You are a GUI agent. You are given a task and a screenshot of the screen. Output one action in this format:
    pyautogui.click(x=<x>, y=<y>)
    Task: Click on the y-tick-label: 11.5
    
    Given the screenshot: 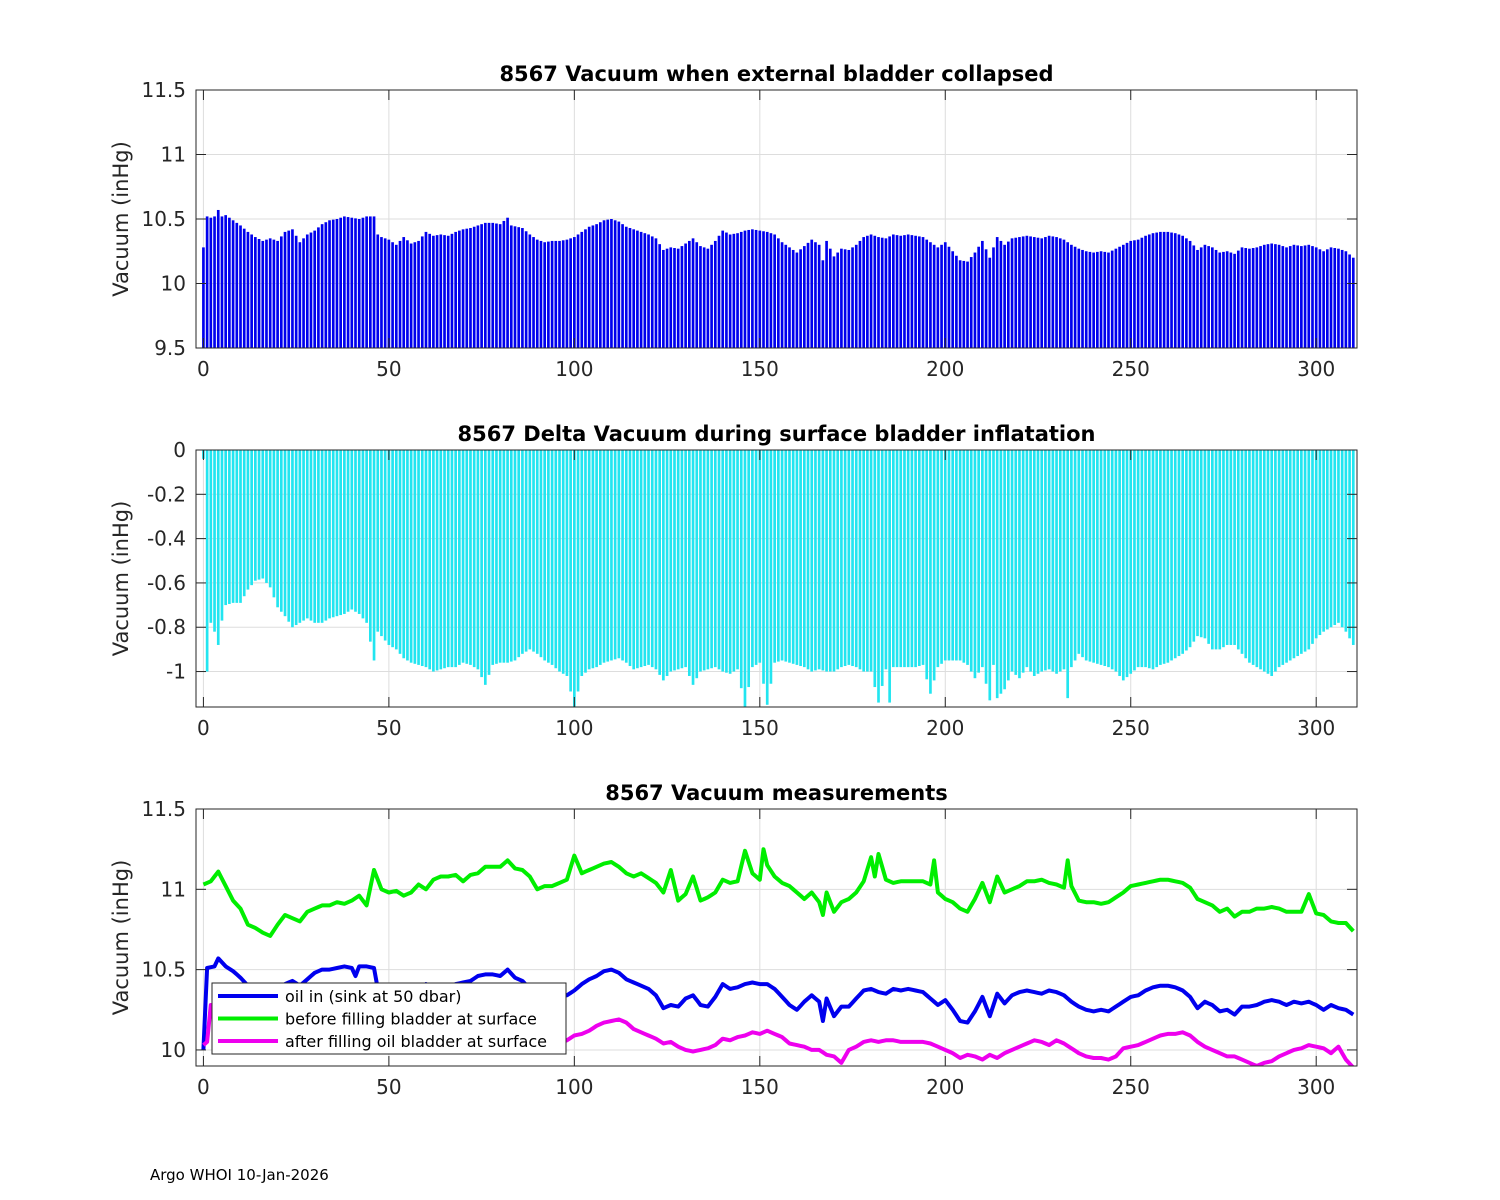 What is the action you would take?
    pyautogui.click(x=163, y=90)
    